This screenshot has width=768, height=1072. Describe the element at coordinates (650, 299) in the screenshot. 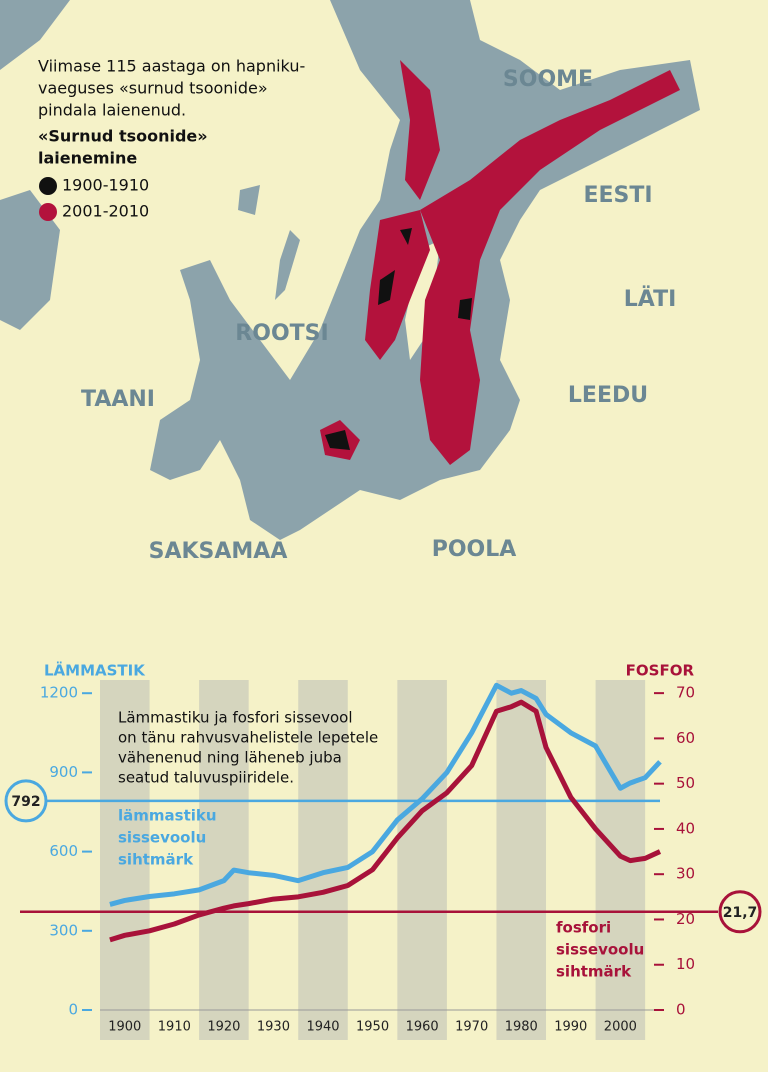

I see `country-label: LÄTI` at that location.